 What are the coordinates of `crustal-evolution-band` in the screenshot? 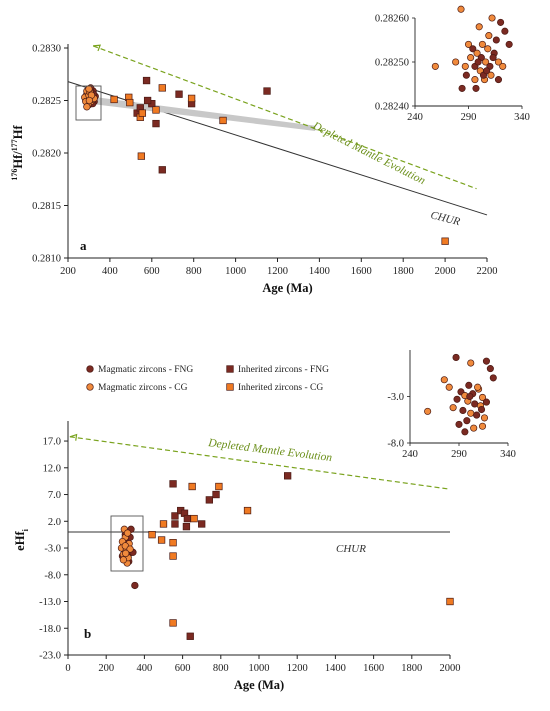 It's located at (202, 113).